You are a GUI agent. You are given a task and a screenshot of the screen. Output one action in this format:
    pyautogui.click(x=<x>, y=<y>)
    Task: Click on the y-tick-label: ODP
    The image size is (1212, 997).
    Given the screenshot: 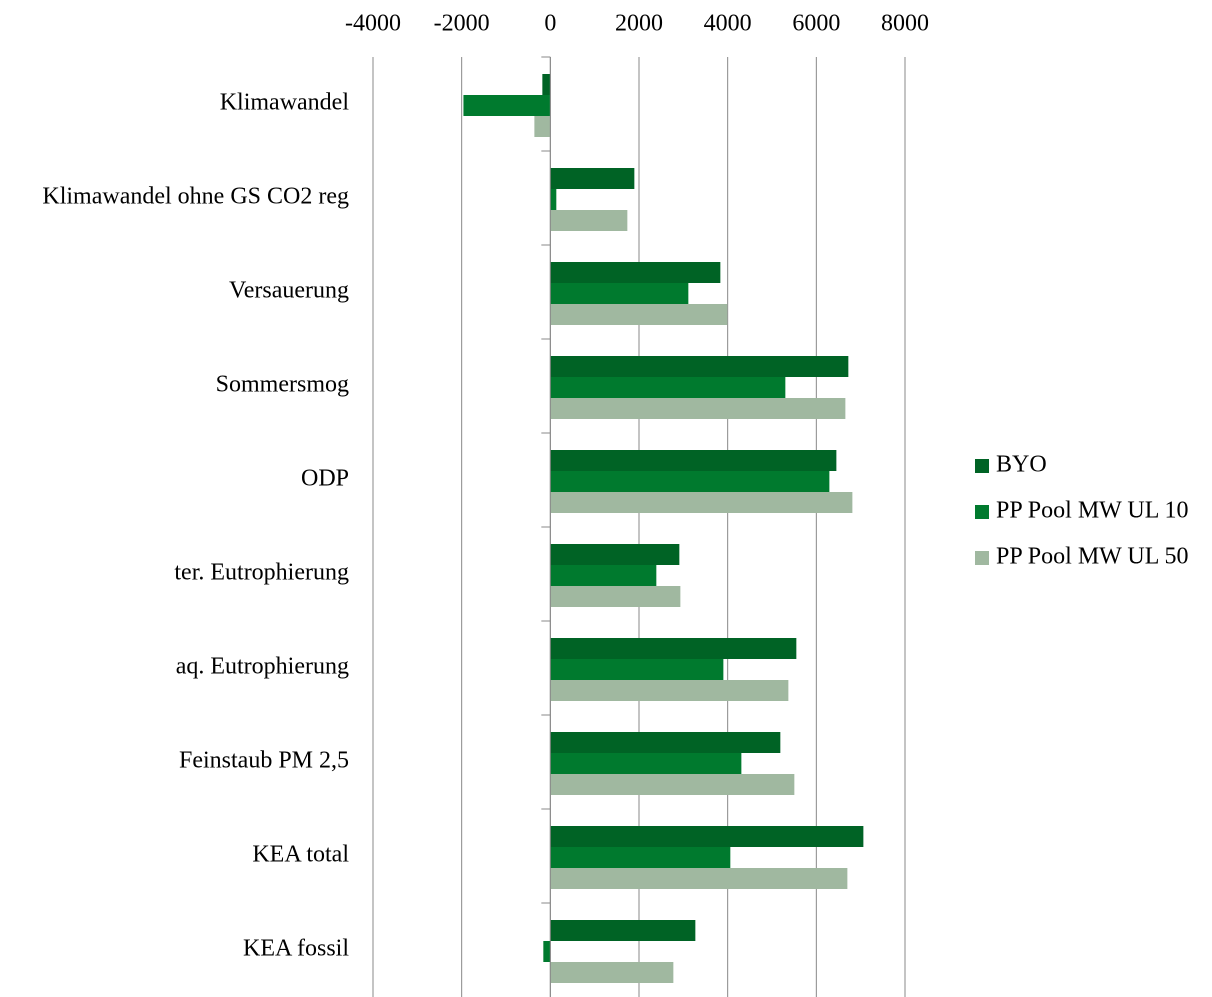 What is the action you would take?
    pyautogui.click(x=325, y=479)
    